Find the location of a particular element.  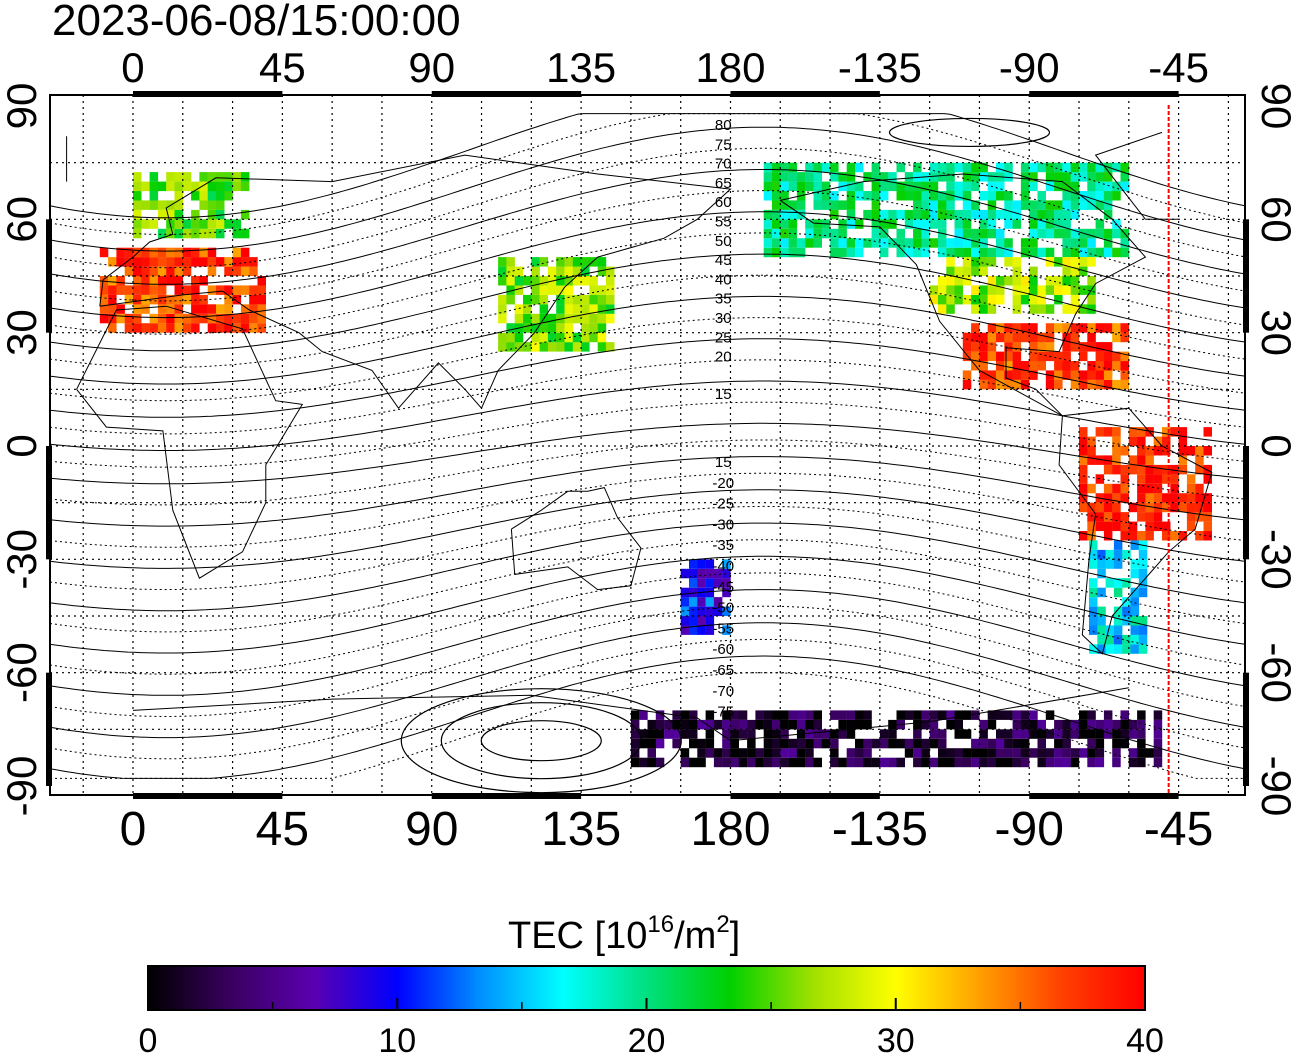

bottom-lon-label-7: -45 is located at coordinates (1178, 829).